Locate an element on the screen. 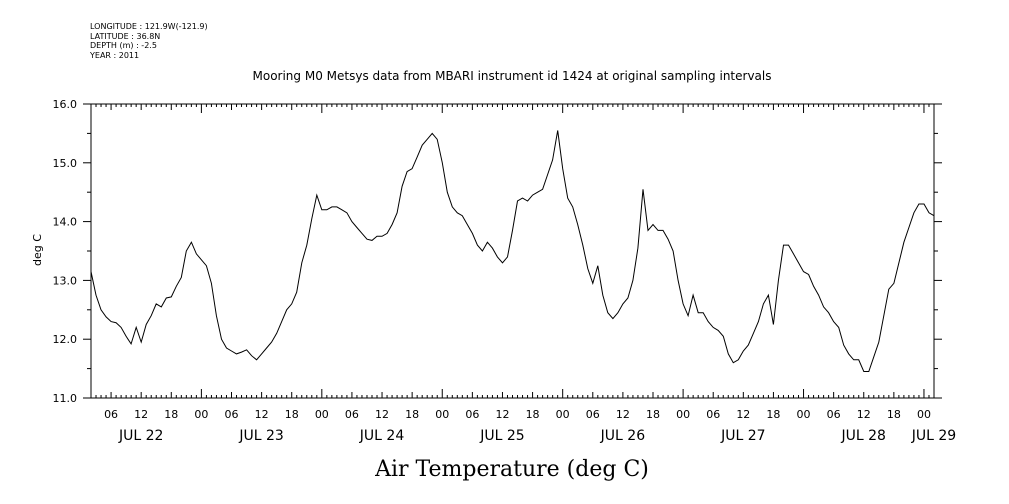 The height and width of the screenshot is (504, 1009). y-tick-label: 15.0 is located at coordinates (65, 163).